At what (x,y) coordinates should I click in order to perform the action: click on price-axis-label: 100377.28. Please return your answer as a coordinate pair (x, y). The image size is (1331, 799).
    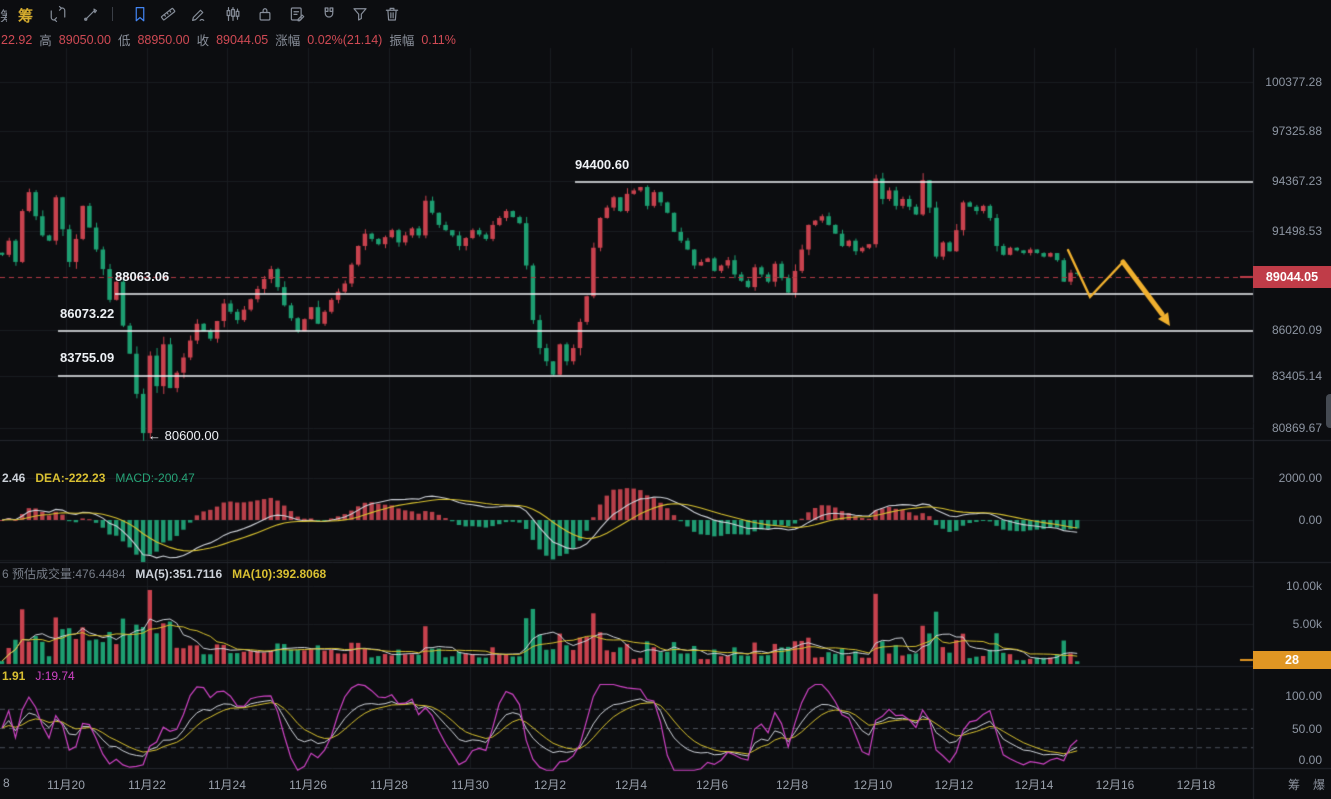
    Looking at the image, I should click on (1293, 82).